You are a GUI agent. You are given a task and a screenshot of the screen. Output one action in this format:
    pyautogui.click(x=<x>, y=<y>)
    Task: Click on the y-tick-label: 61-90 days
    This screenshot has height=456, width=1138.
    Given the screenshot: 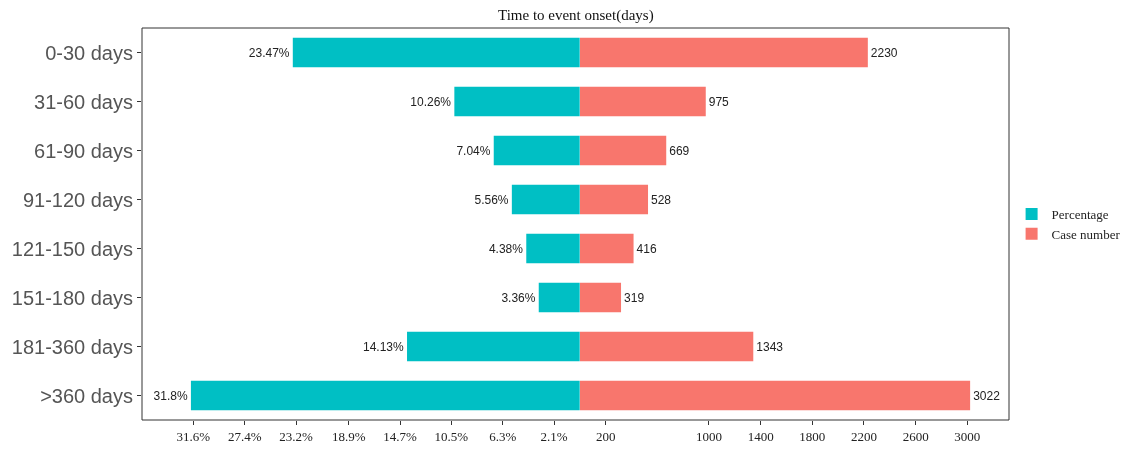 What is the action you would take?
    pyautogui.click(x=83, y=150)
    